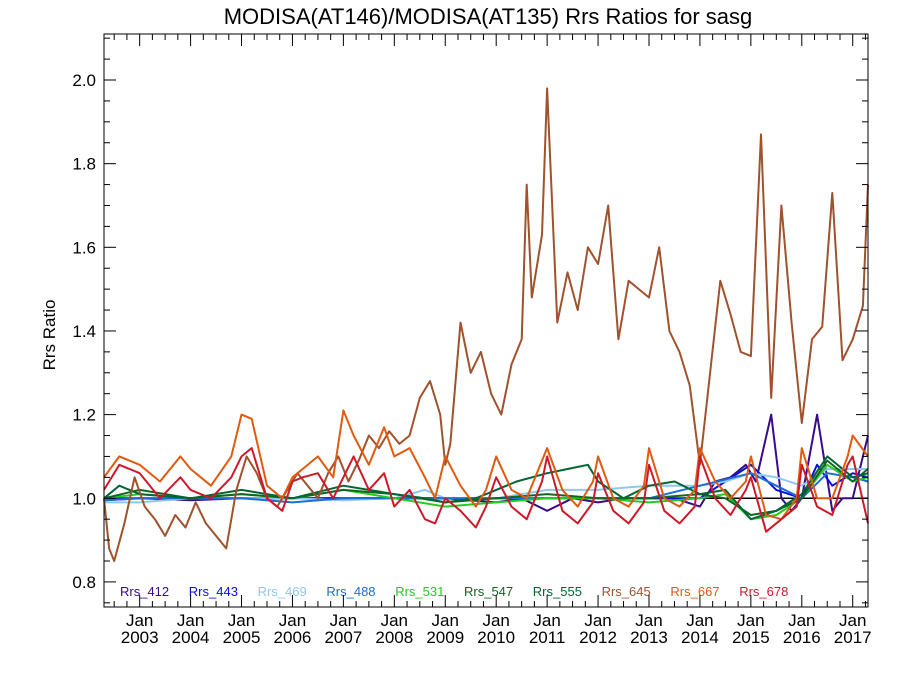 Image resolution: width=900 pixels, height=675 pixels. What do you see at coordinates (282, 591) in the screenshot?
I see `legend-entry-rrs-469: Rrs_469` at bounding box center [282, 591].